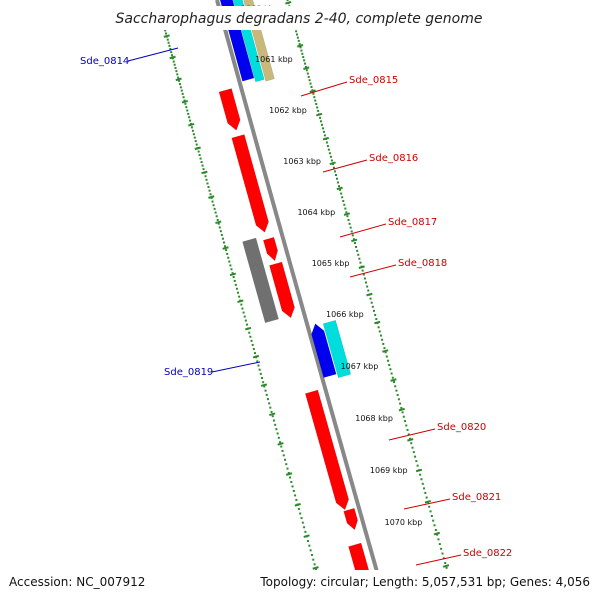  Describe the element at coordinates (104, 61) in the screenshot. I see `gene-label-sde-0814: Sde_0814` at that location.